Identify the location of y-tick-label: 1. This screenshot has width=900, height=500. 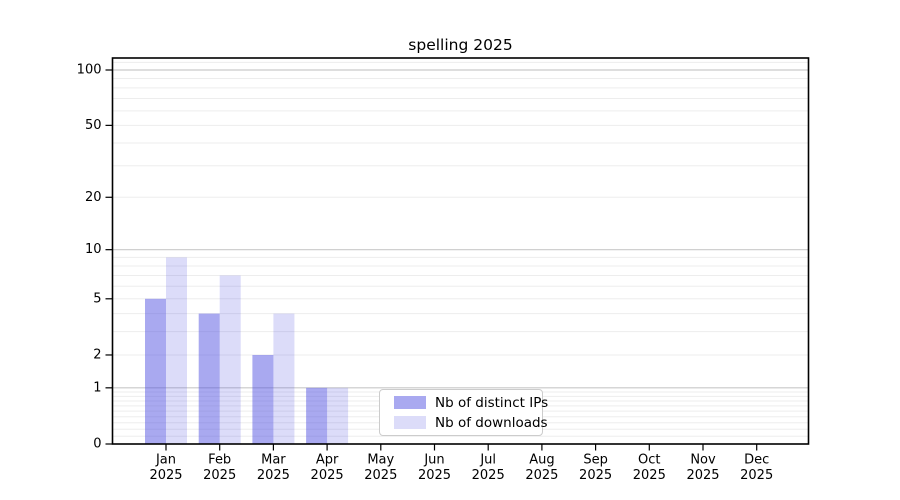
(97, 387).